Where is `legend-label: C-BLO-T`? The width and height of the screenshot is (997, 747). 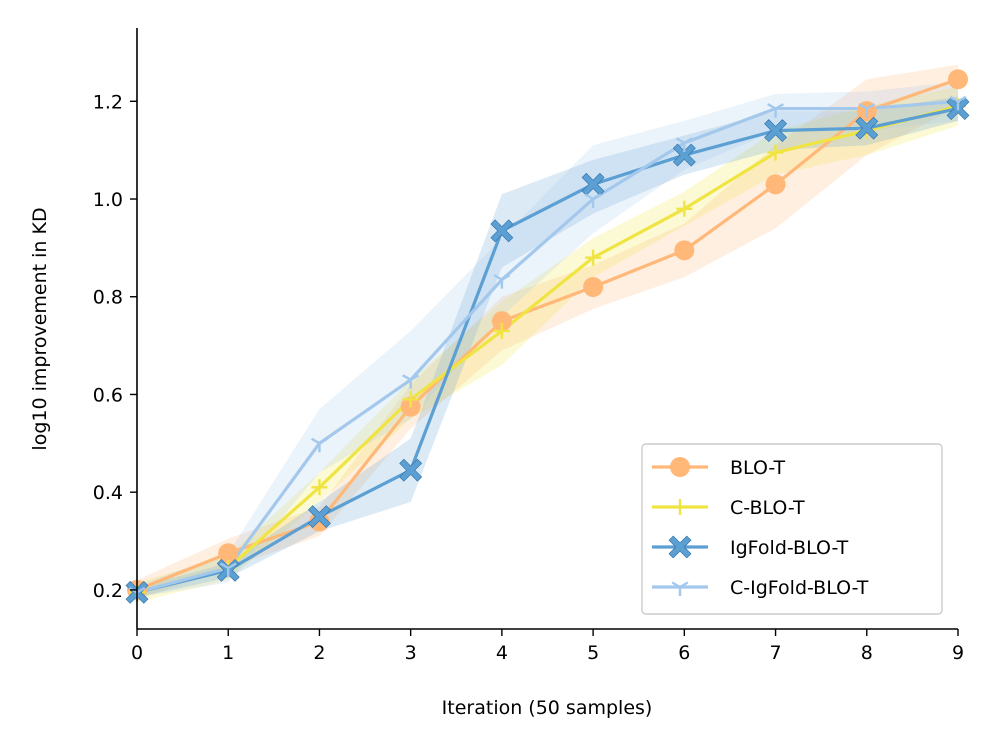 legend-label: C-BLO-T is located at coordinates (767, 508).